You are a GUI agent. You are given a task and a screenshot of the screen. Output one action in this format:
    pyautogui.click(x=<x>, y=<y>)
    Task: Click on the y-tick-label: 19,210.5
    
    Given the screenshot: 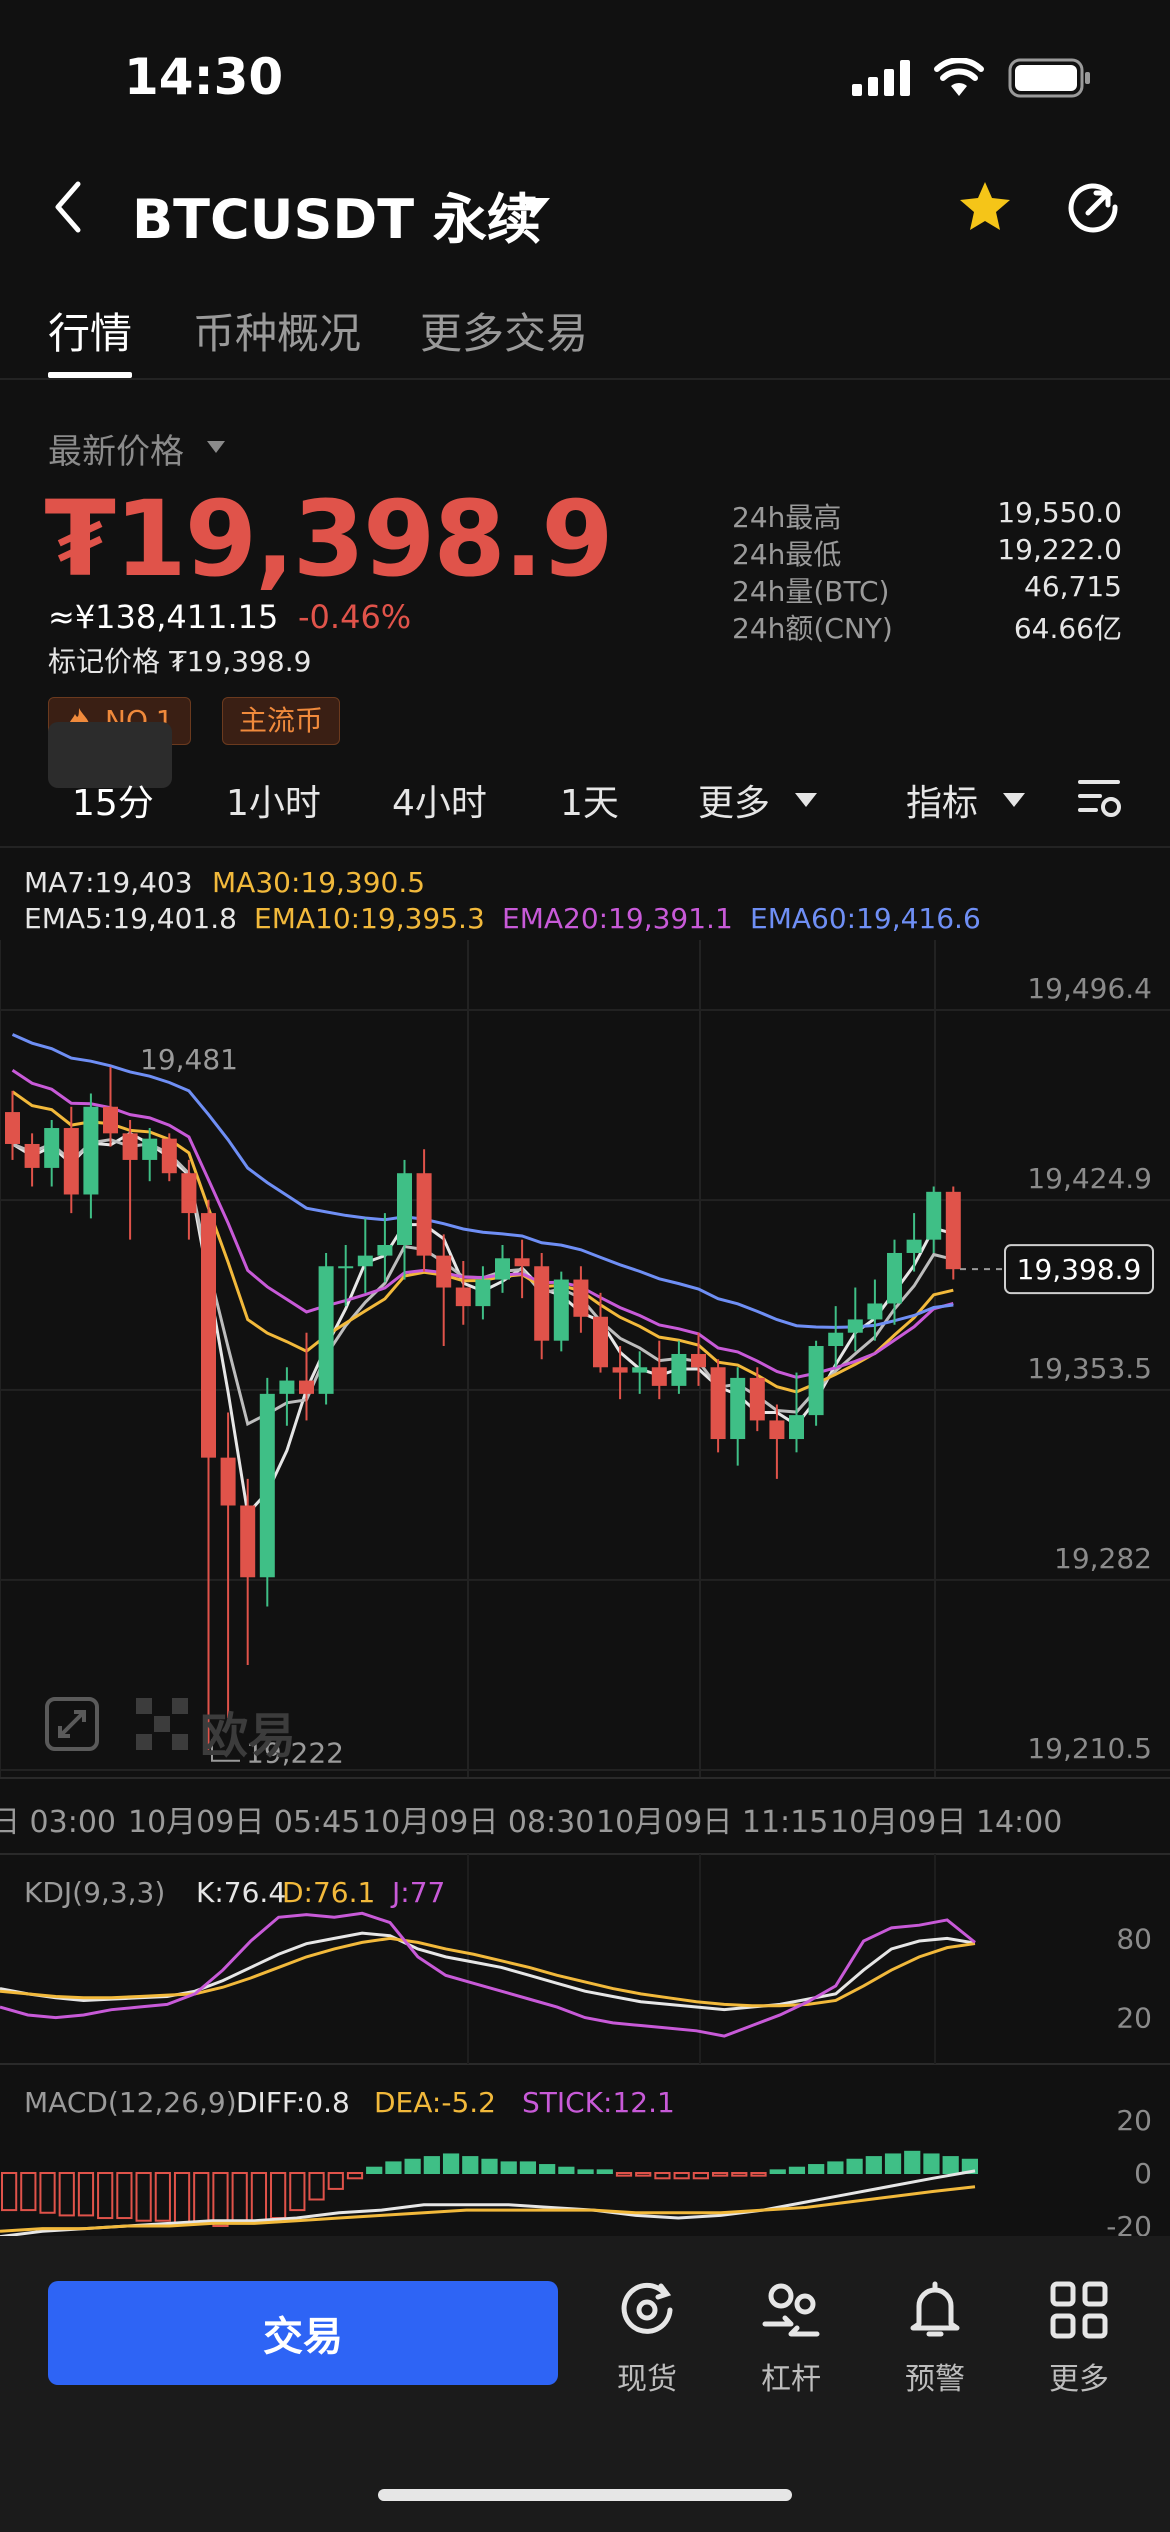 What is the action you would take?
    pyautogui.click(x=1089, y=1748)
    